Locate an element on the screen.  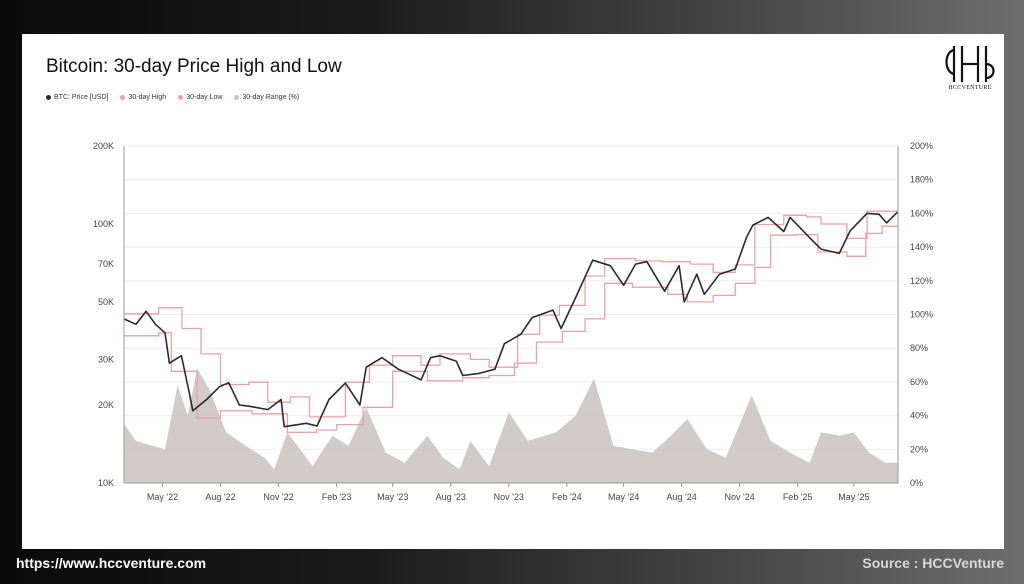
x-axis-tick-label: May '25 is located at coordinates (853, 497).